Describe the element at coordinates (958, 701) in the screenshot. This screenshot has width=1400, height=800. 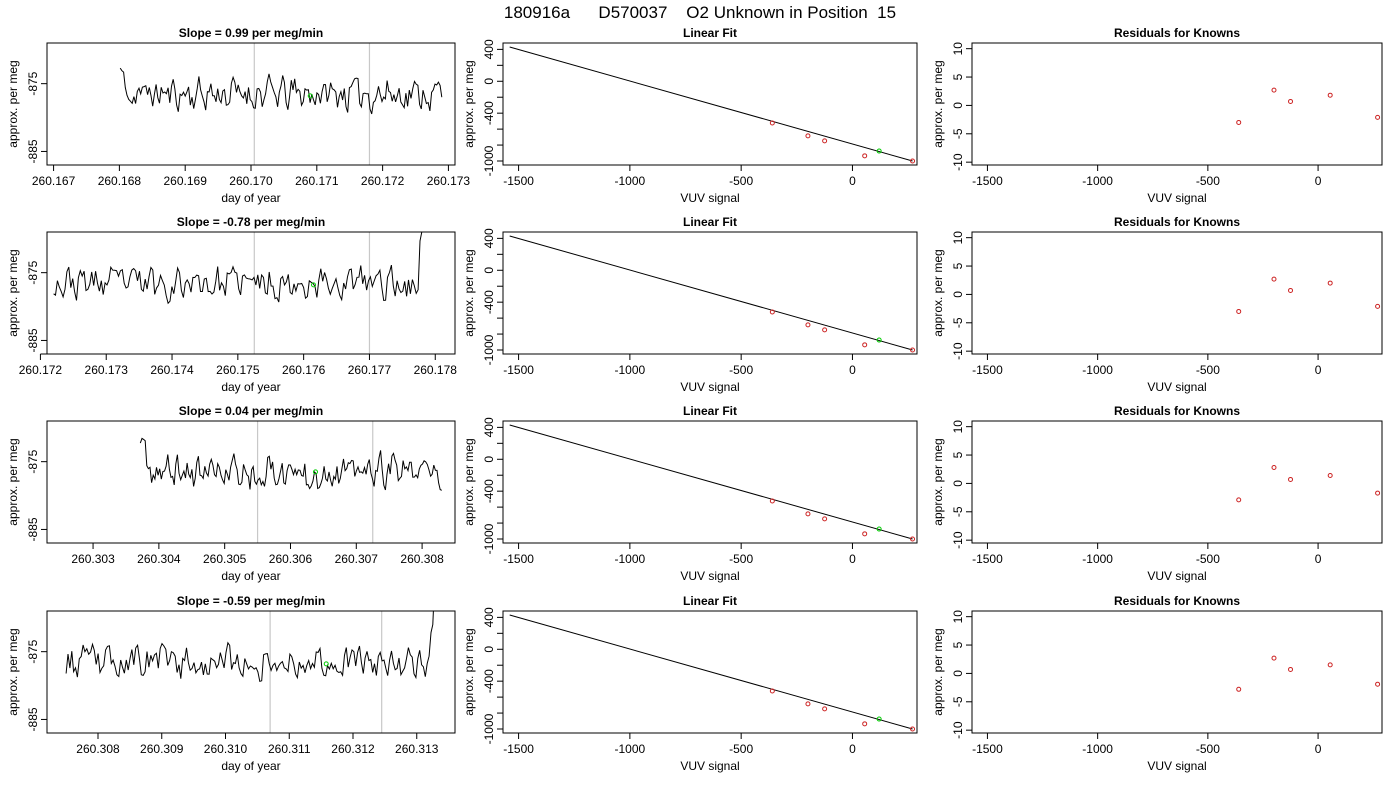
I see `y-tick-label: -5` at that location.